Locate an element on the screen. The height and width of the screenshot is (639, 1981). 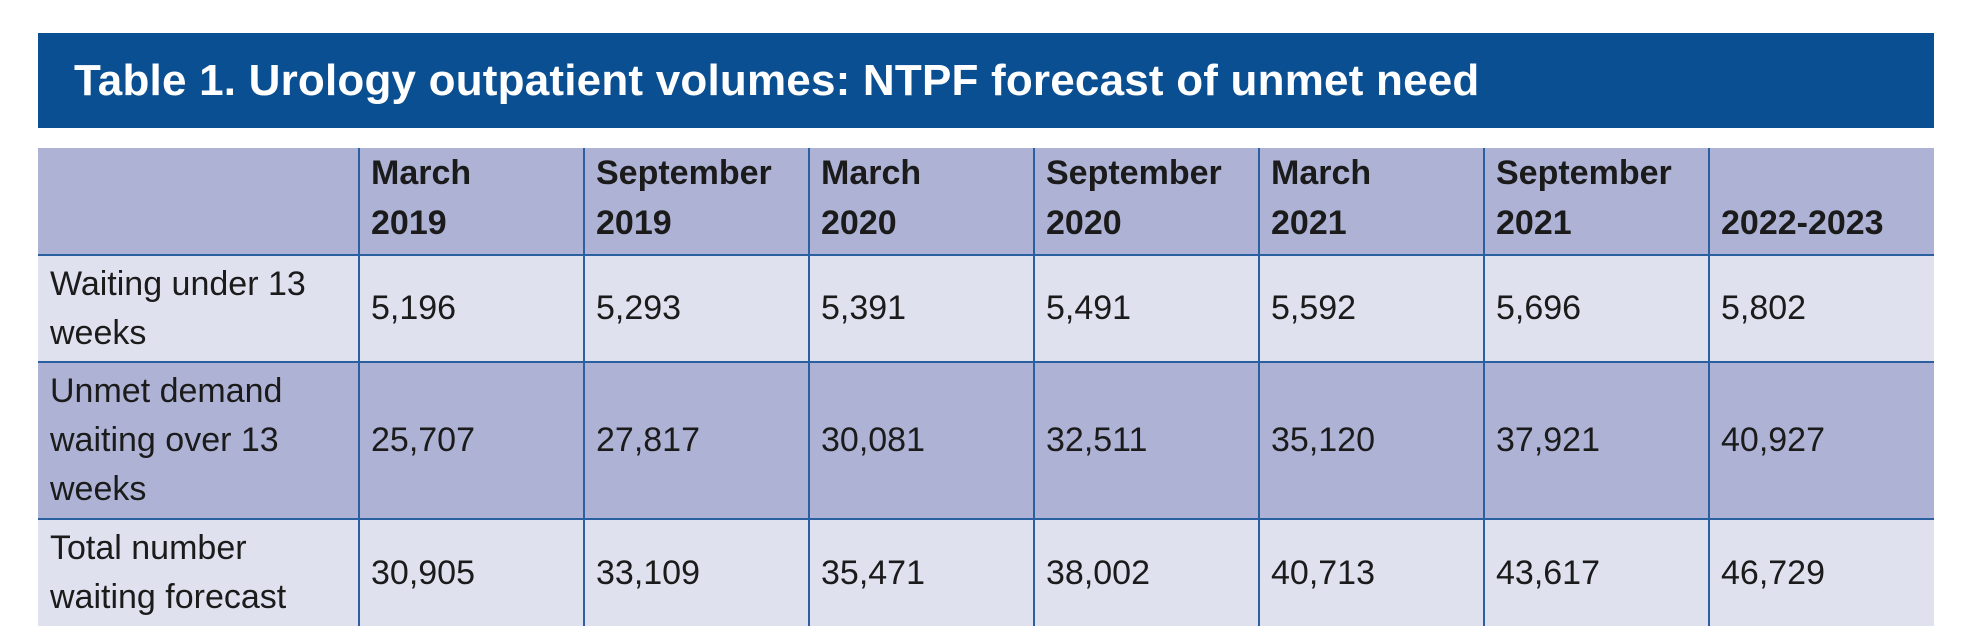
row-label: Unmet demand waiting over 13 weeks is located at coordinates (198, 440).